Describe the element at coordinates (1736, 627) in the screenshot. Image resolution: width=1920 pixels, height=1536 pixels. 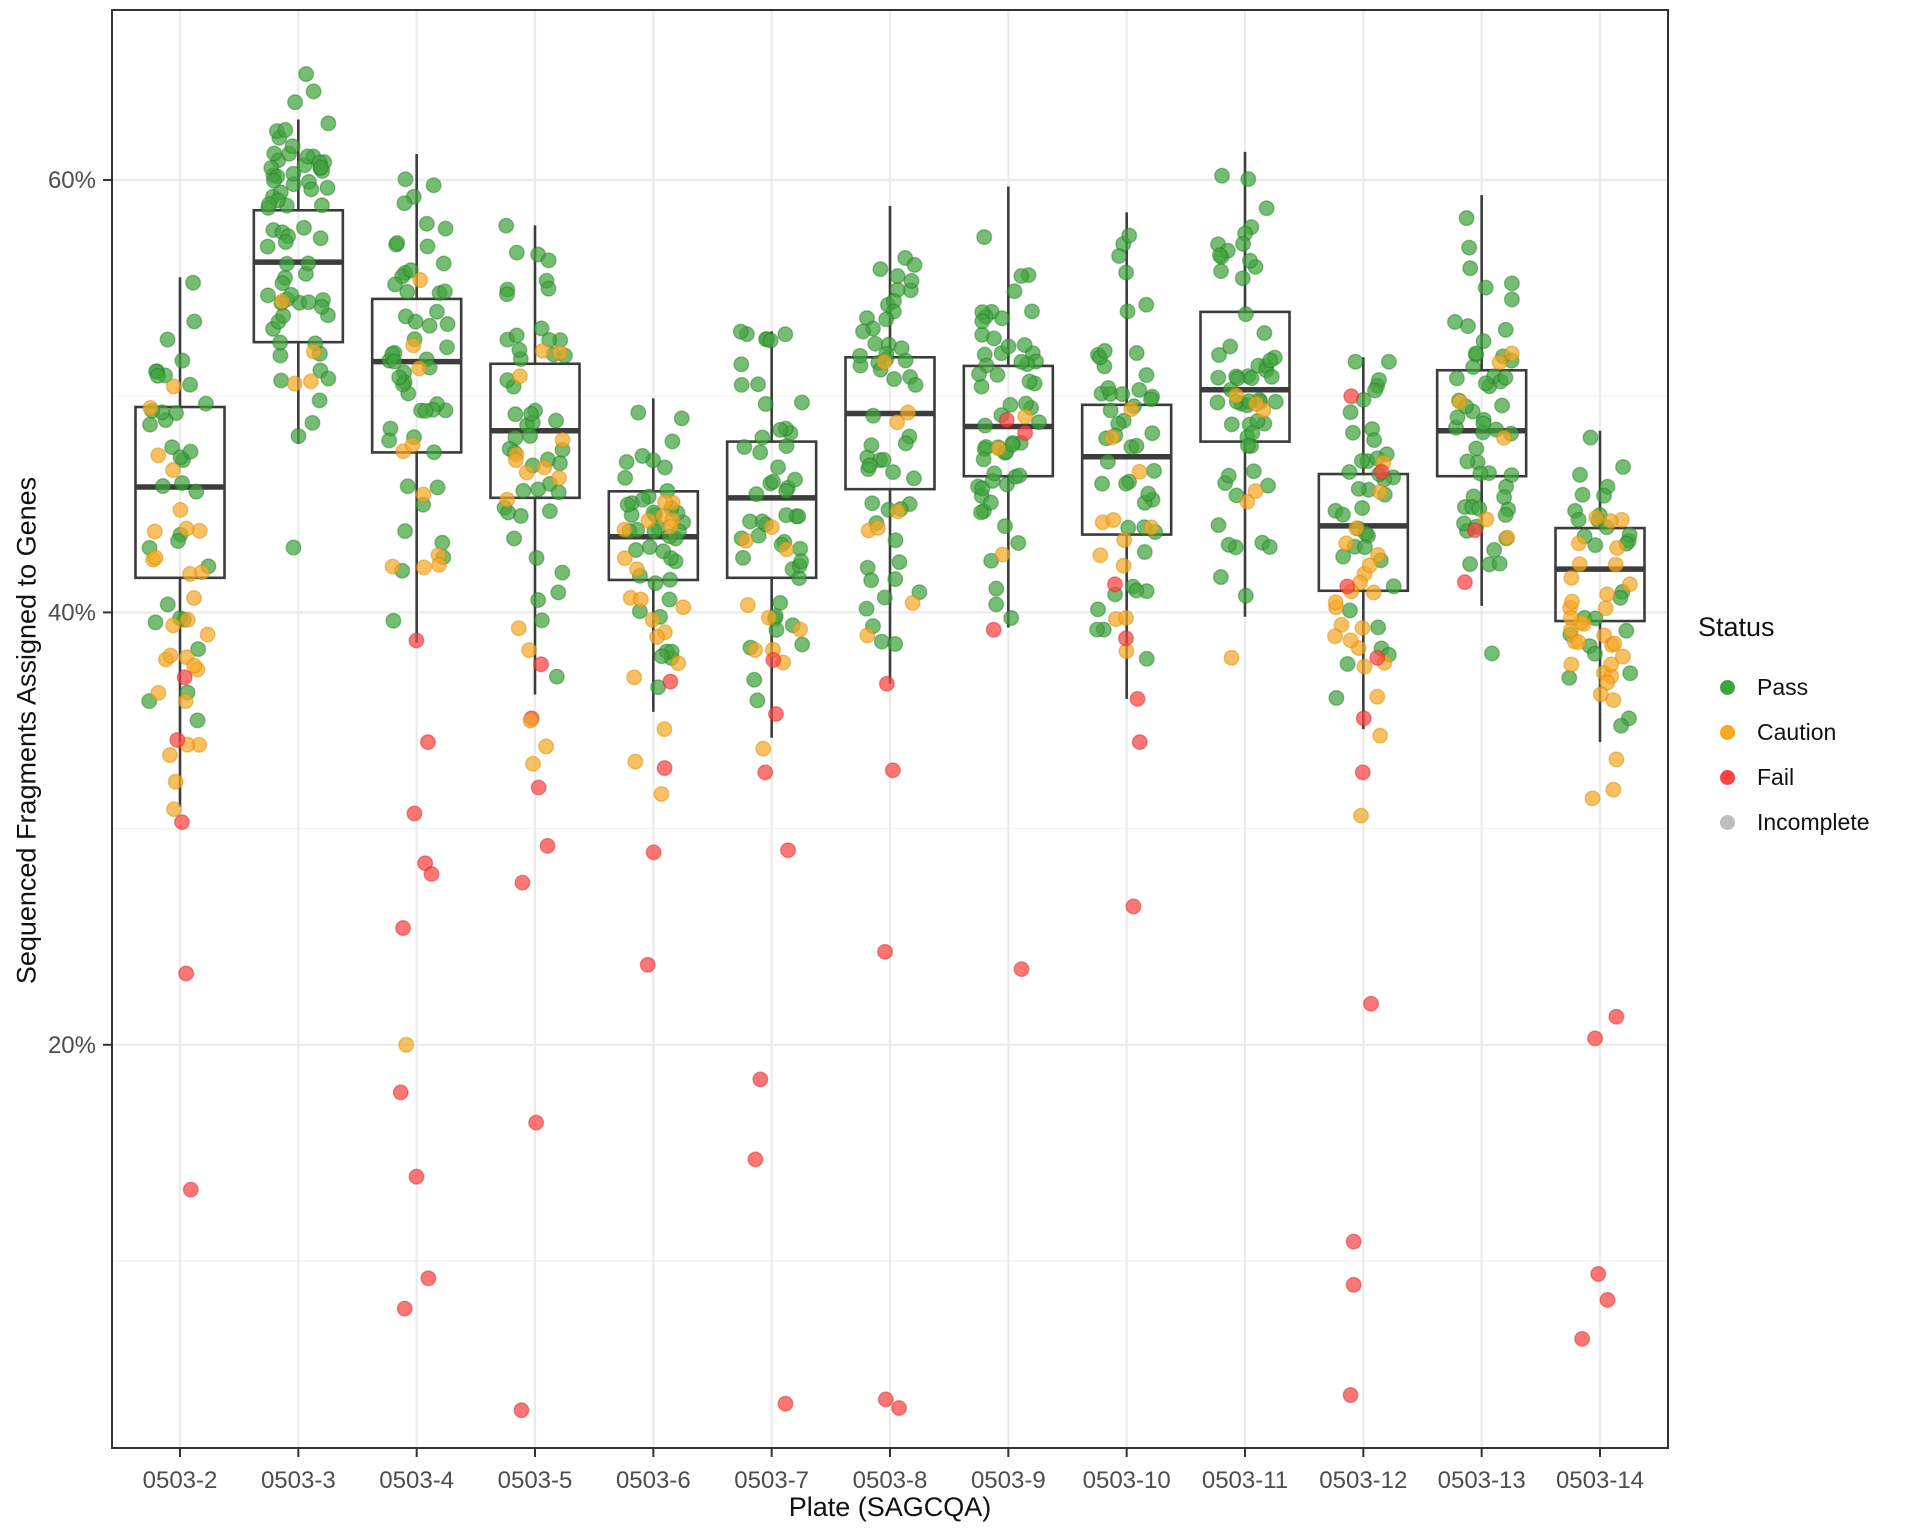
I see `legend-title: Status` at that location.